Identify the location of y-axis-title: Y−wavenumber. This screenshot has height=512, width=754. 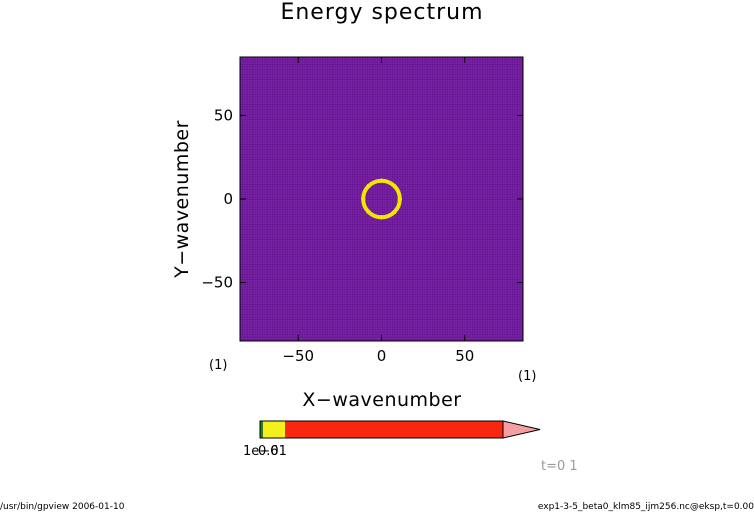
(182, 199).